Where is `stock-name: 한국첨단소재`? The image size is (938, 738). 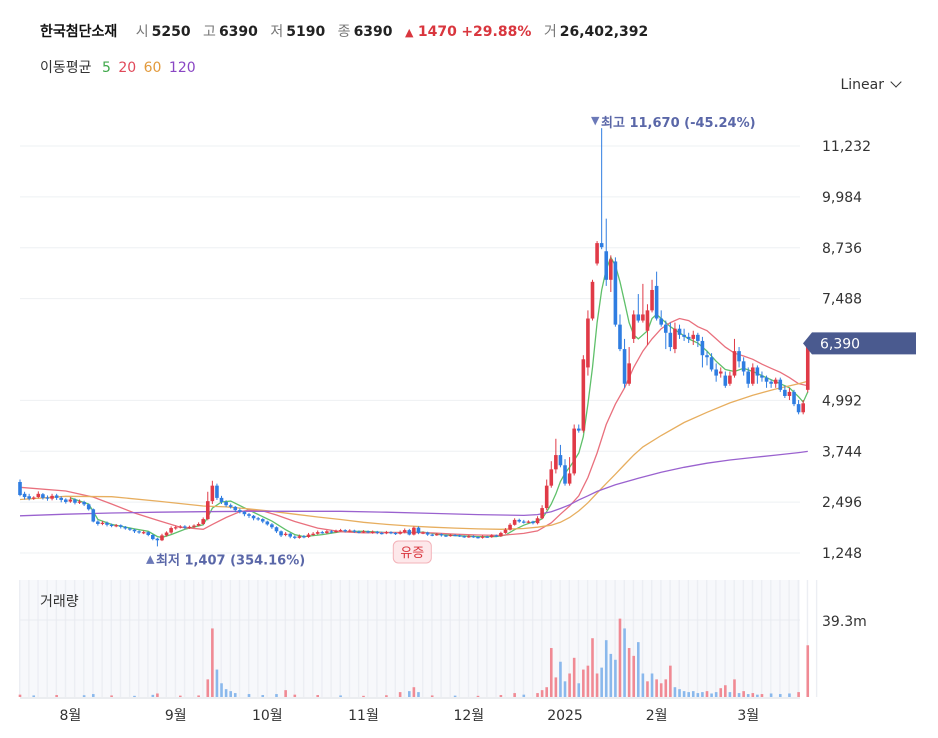
stock-name: 한국첨단소재 is located at coordinates (79, 32).